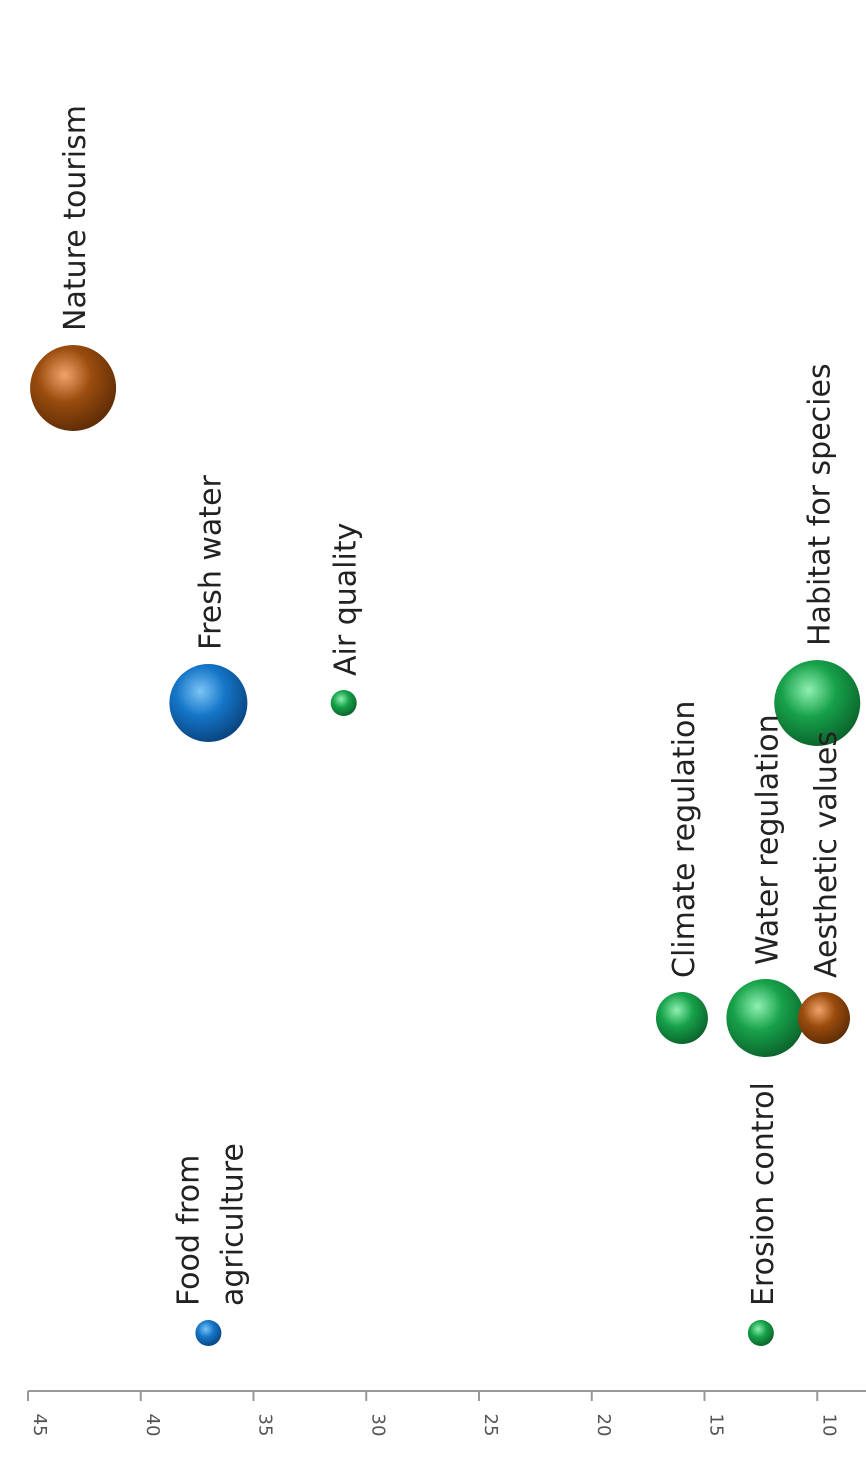 The width and height of the screenshot is (866, 1465). What do you see at coordinates (265, 1425) in the screenshot?
I see `y-tick-label: 35` at bounding box center [265, 1425].